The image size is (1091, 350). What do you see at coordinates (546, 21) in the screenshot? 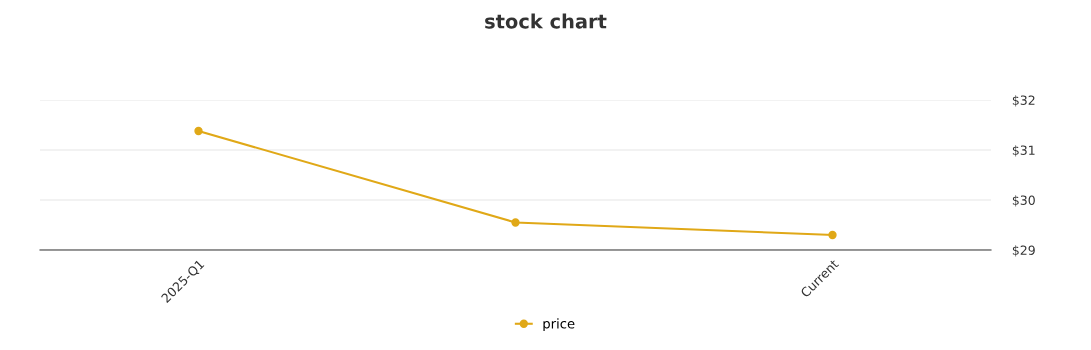
I see `chart-title: stock chart` at bounding box center [546, 21].